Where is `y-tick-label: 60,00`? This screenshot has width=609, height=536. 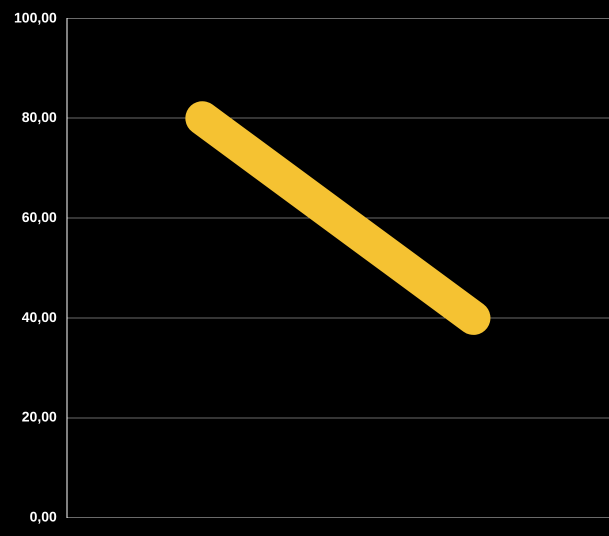 y-tick-label: 60,00 is located at coordinates (40, 216).